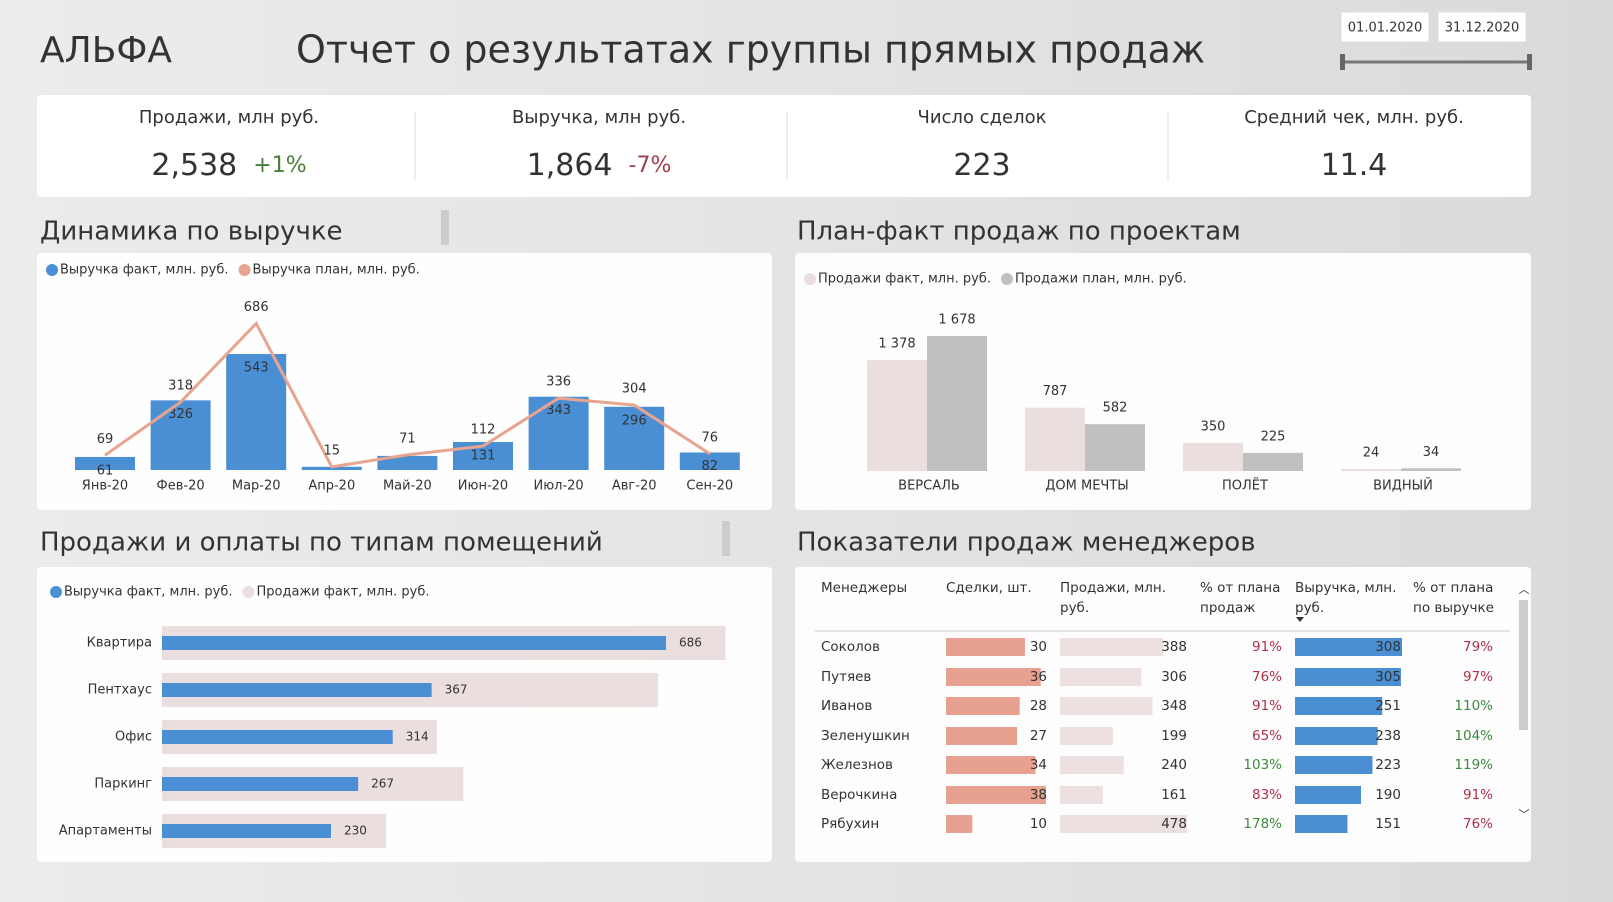 This screenshot has width=1613, height=902. What do you see at coordinates (1300, 619) in the screenshot?
I see `sort-arrow` at bounding box center [1300, 619].